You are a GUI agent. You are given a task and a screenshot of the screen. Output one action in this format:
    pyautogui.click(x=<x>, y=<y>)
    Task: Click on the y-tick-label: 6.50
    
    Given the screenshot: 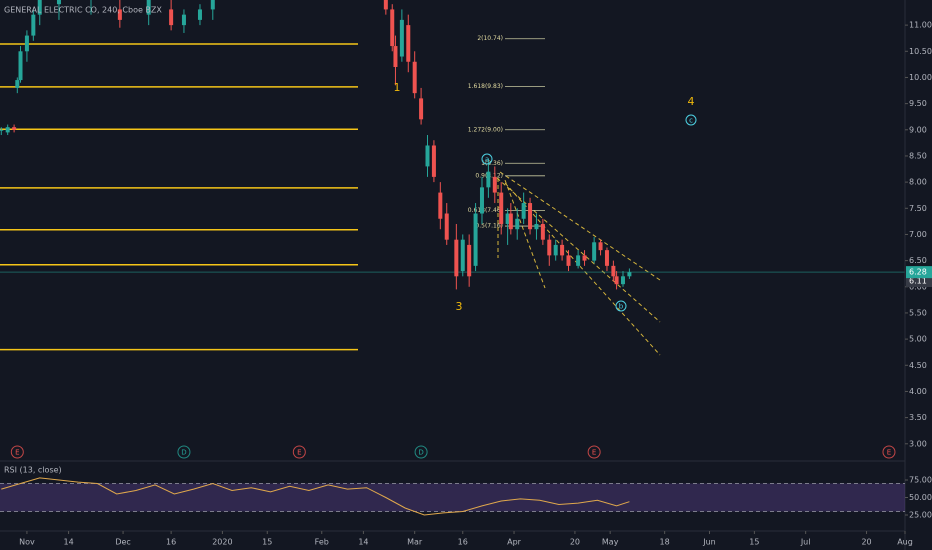 What is the action you would take?
    pyautogui.click(x=918, y=260)
    